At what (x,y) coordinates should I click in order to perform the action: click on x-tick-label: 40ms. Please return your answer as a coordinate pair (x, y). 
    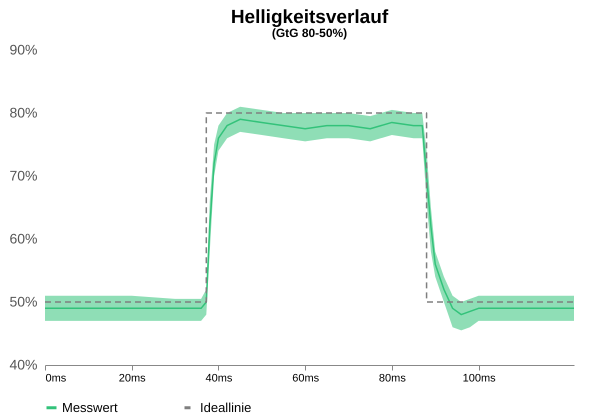
    Looking at the image, I should click on (219, 378).